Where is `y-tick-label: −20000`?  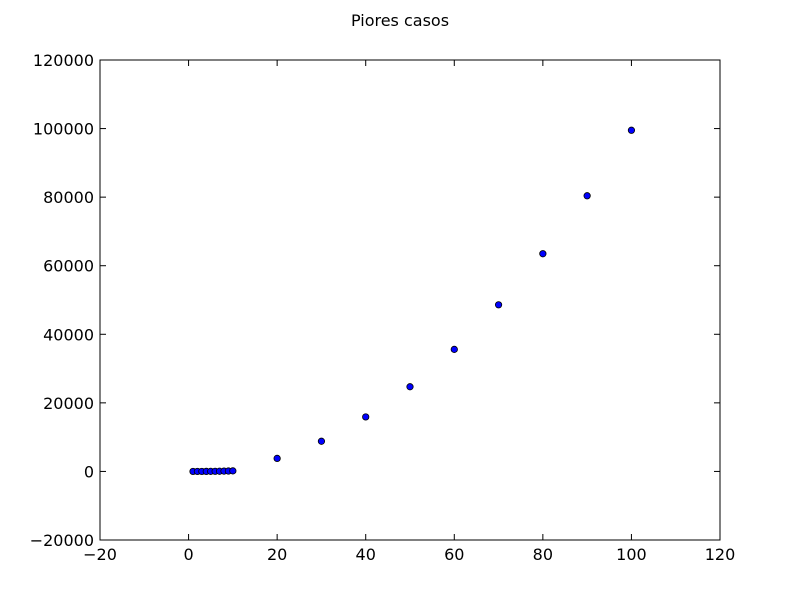 y-tick-label: −20000 is located at coordinates (62, 540).